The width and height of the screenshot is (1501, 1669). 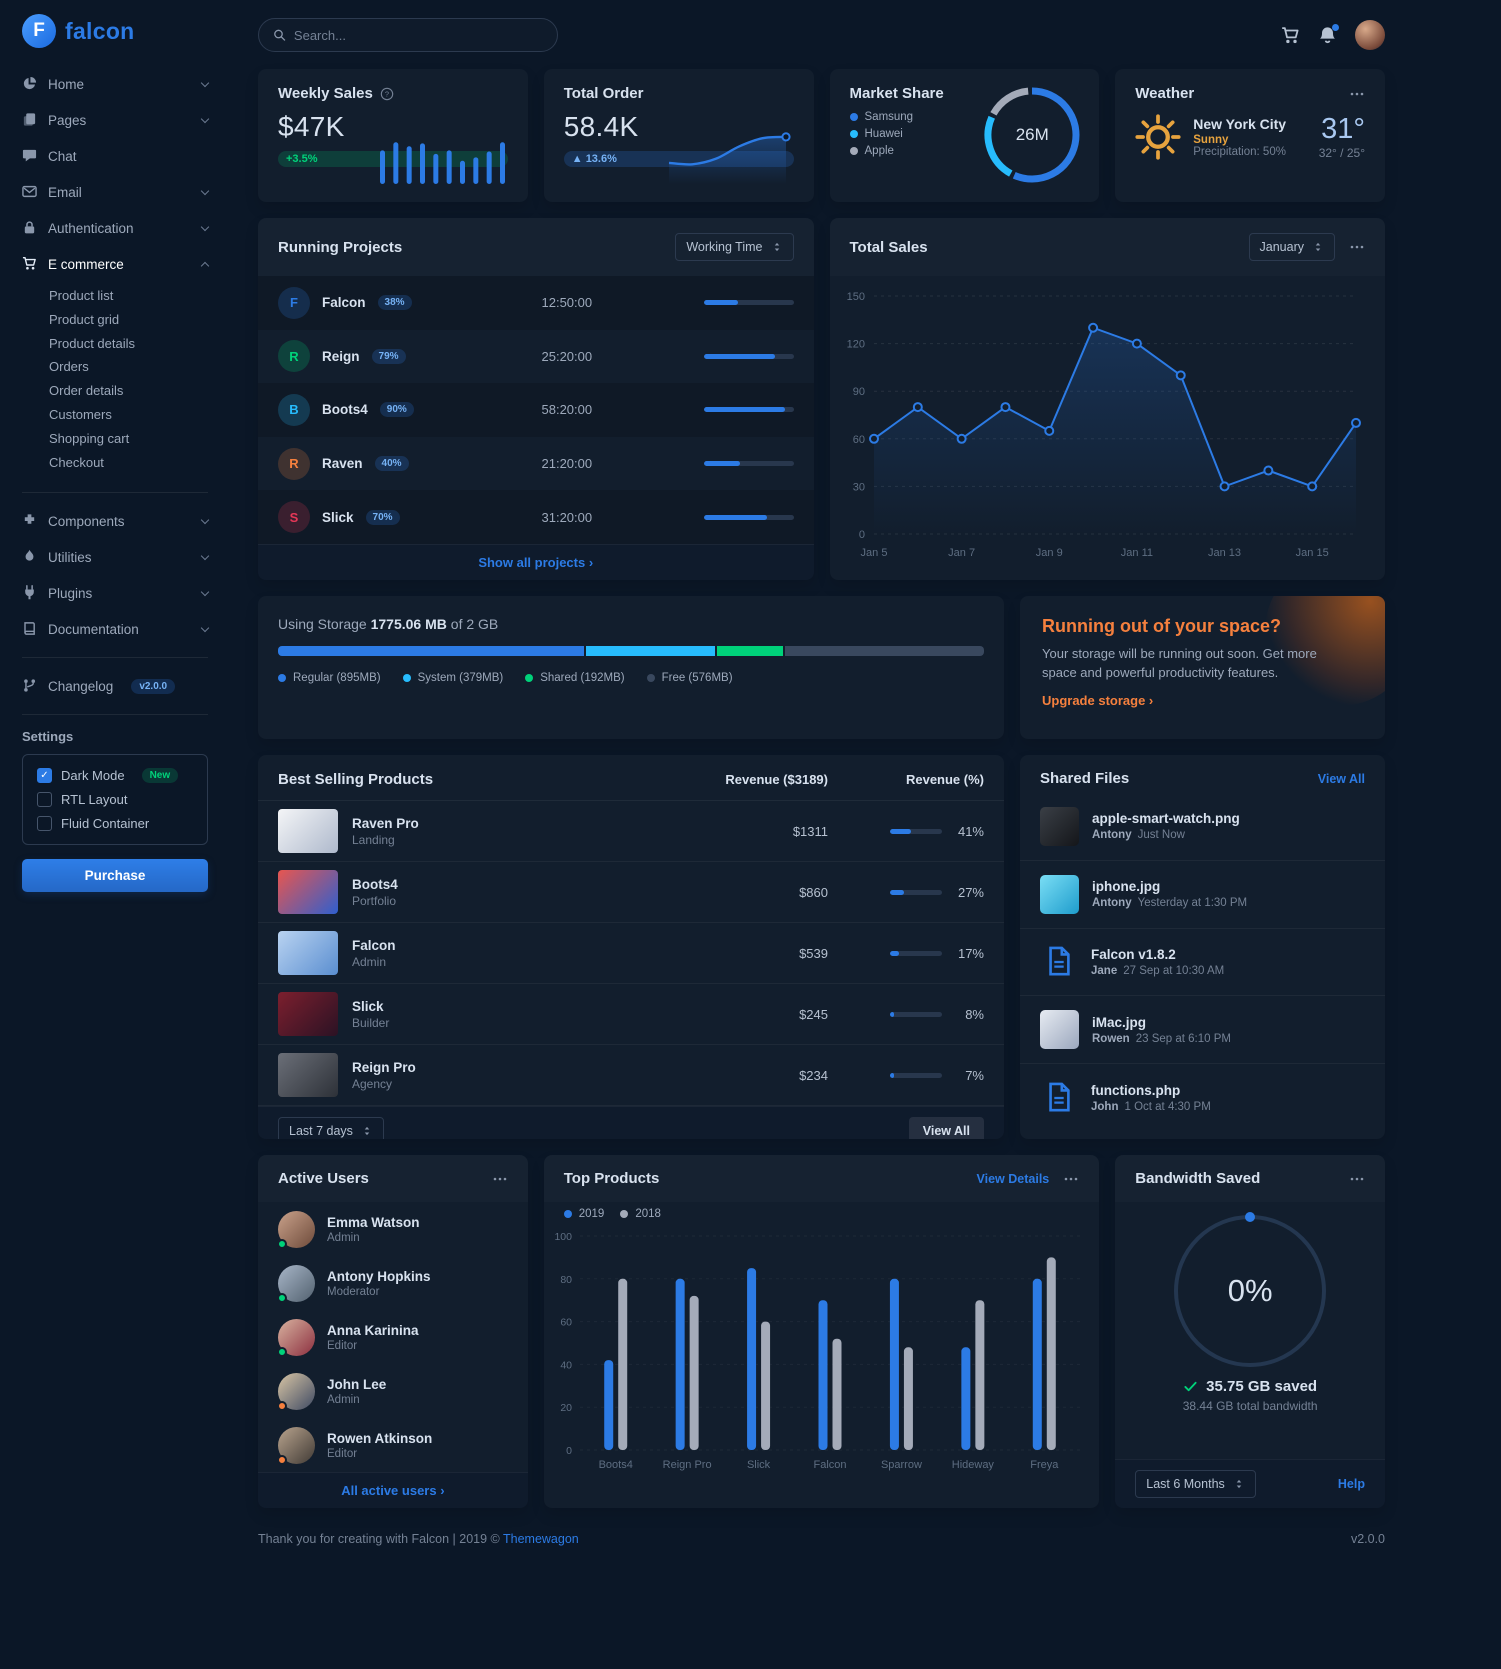 I want to click on project-name: Boots4, so click(x=345, y=410).